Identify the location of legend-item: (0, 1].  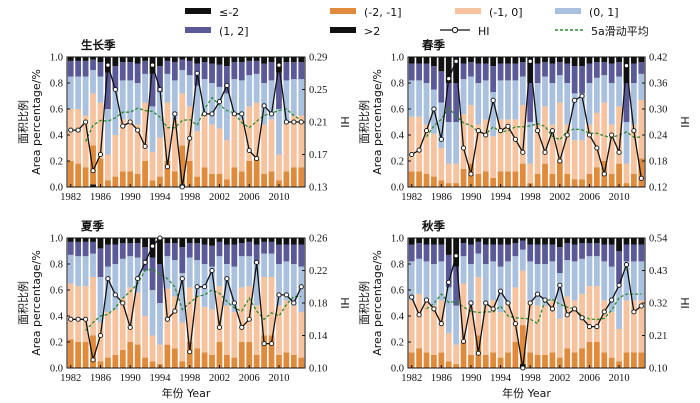
(587, 12).